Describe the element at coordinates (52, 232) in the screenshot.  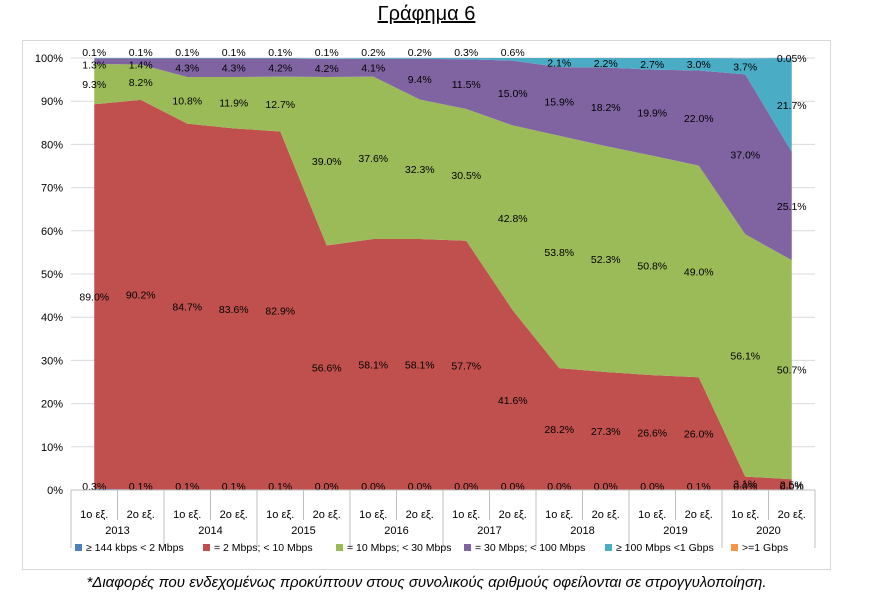
I see `y-tick-label: 60%` at that location.